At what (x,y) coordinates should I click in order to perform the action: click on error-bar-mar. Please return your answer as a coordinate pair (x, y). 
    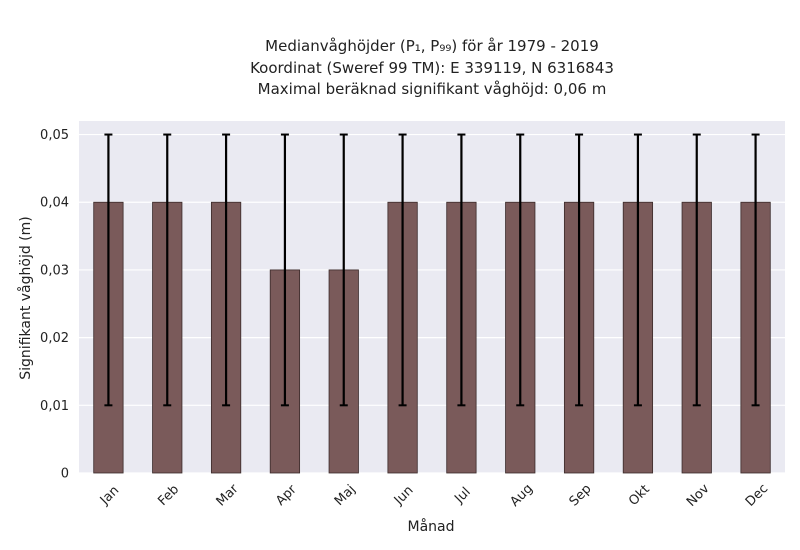
    Looking at the image, I should click on (226, 270).